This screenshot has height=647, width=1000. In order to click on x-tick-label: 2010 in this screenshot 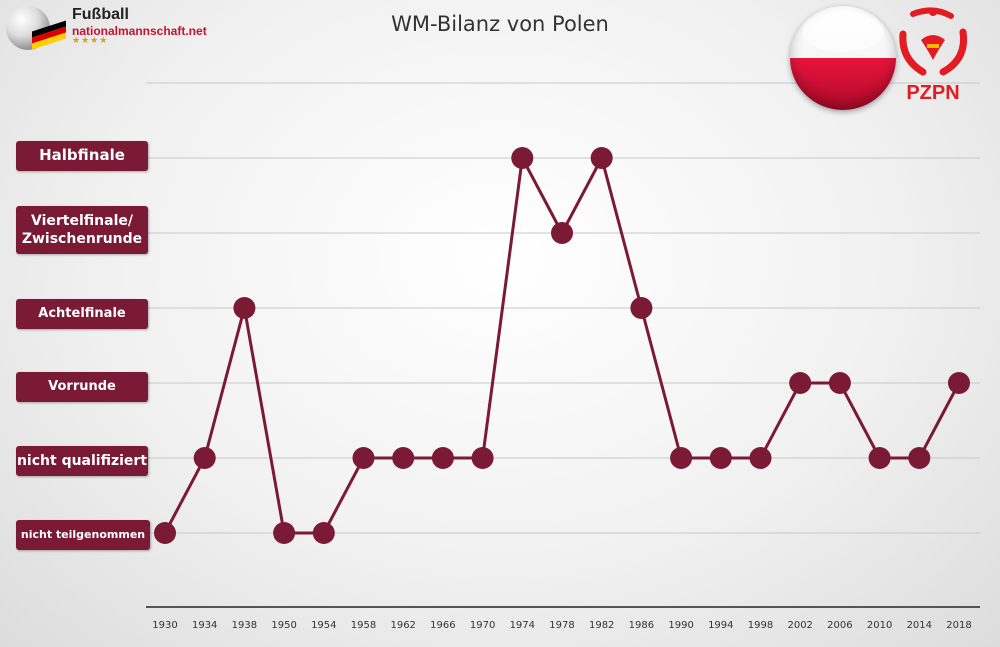, I will do `click(879, 625)`.